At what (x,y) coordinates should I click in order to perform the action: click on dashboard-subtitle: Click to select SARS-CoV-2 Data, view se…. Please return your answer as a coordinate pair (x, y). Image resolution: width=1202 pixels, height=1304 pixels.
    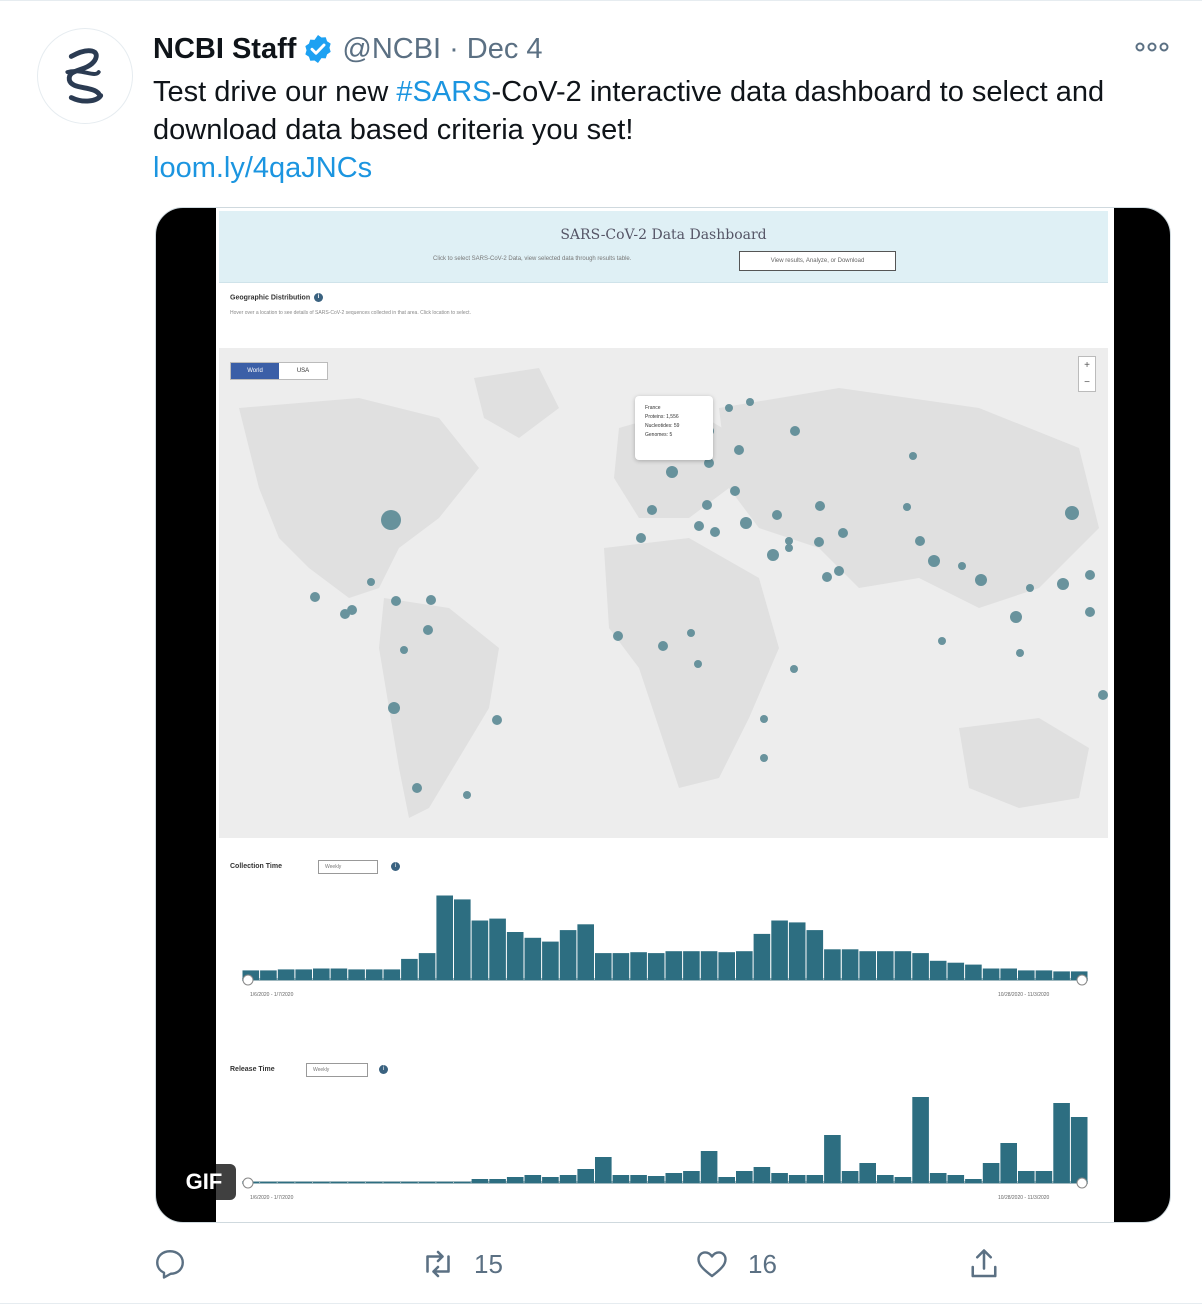
    Looking at the image, I should click on (532, 259).